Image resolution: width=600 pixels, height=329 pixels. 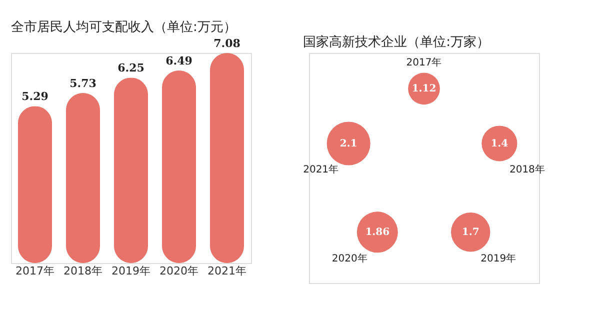 What do you see at coordinates (35, 271) in the screenshot?
I see `x-tick-label: 2017年` at bounding box center [35, 271].